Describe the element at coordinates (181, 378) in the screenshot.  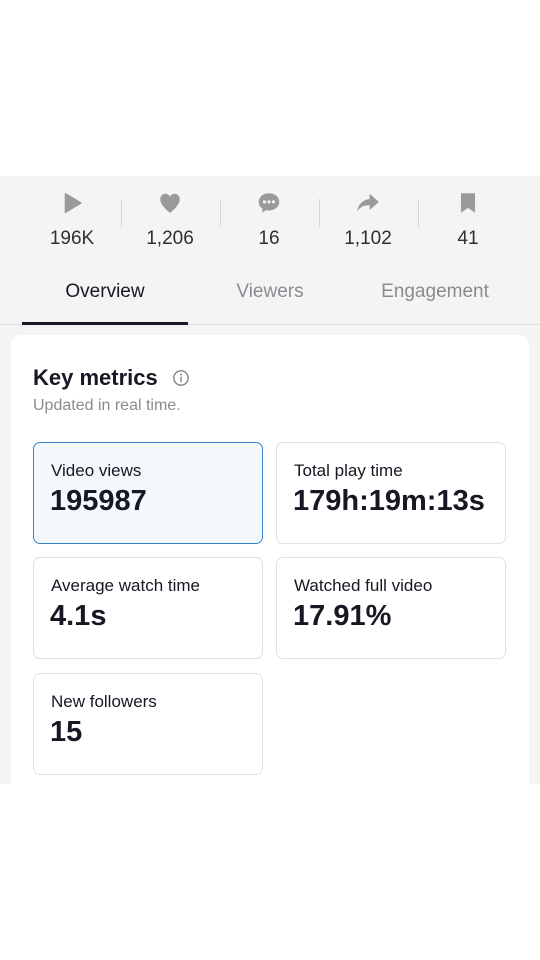
I see `info-icon` at that location.